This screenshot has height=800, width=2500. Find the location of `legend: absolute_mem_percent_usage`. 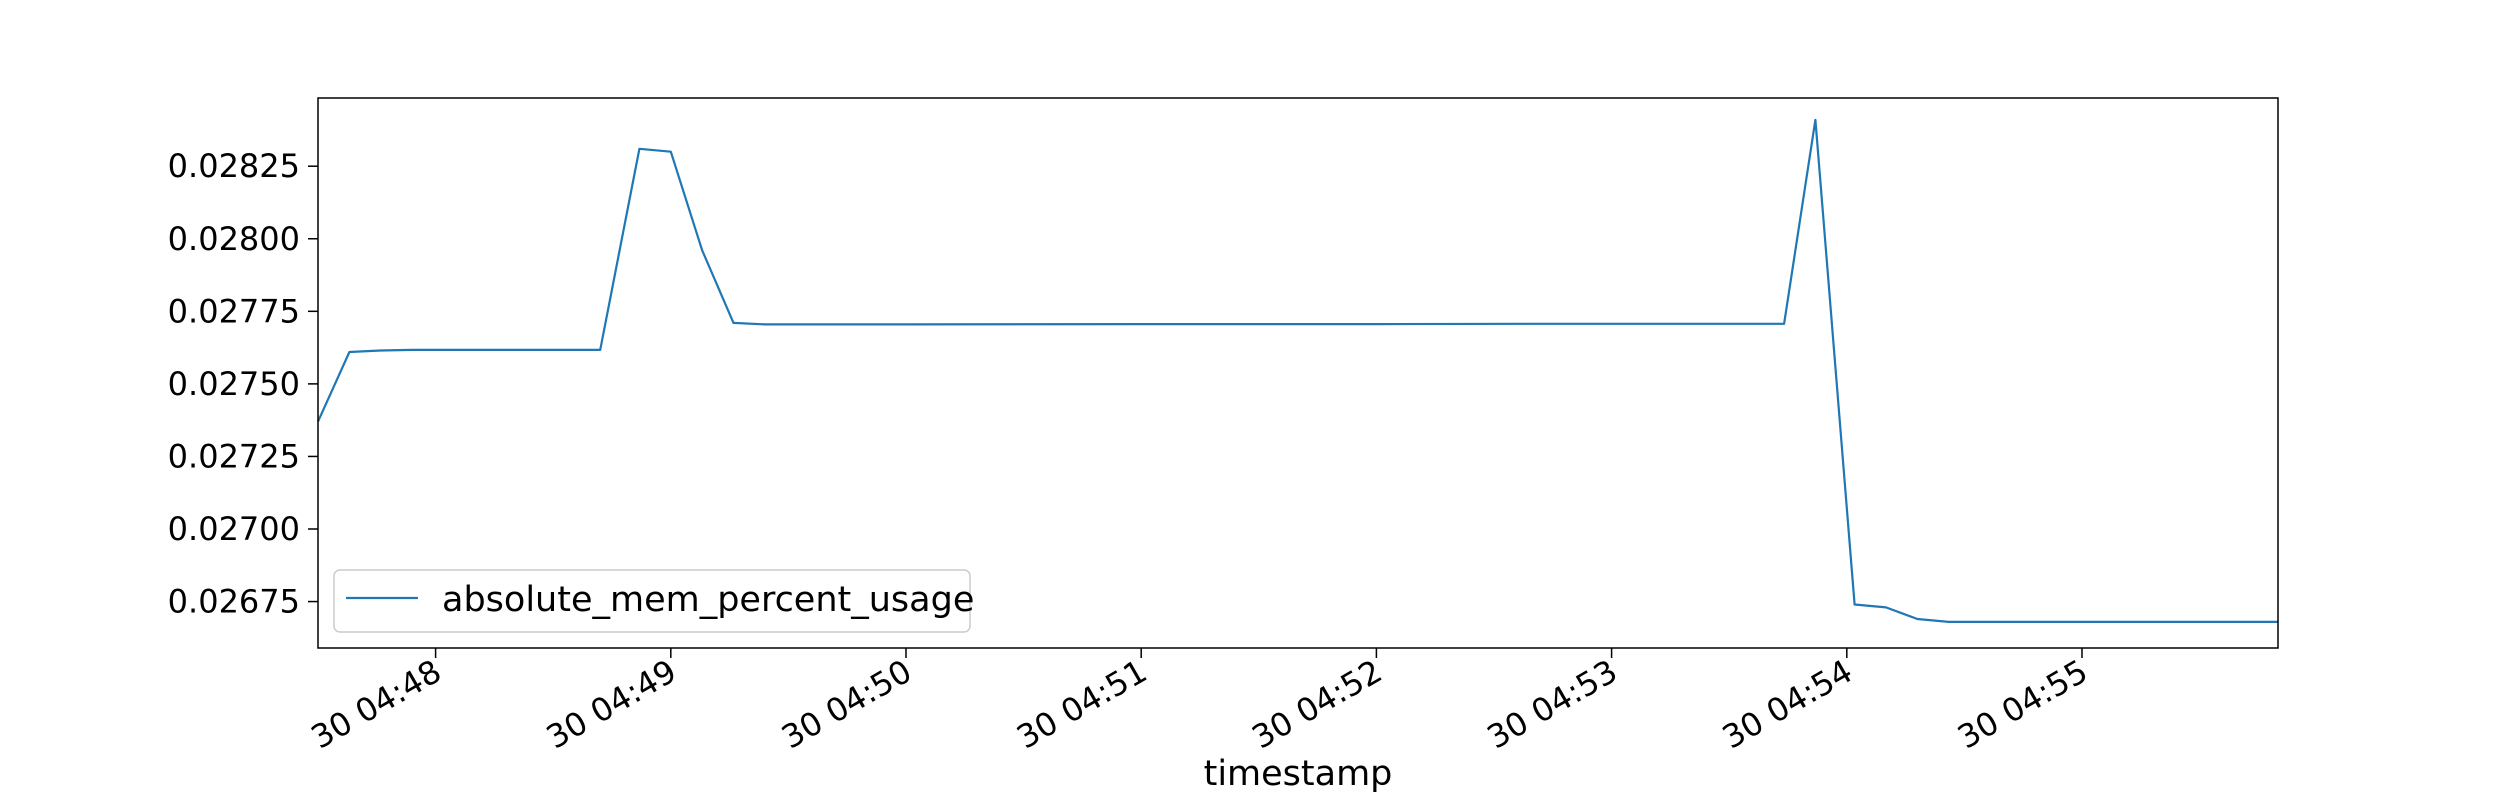

legend: absolute_mem_percent_usage is located at coordinates (653, 601).